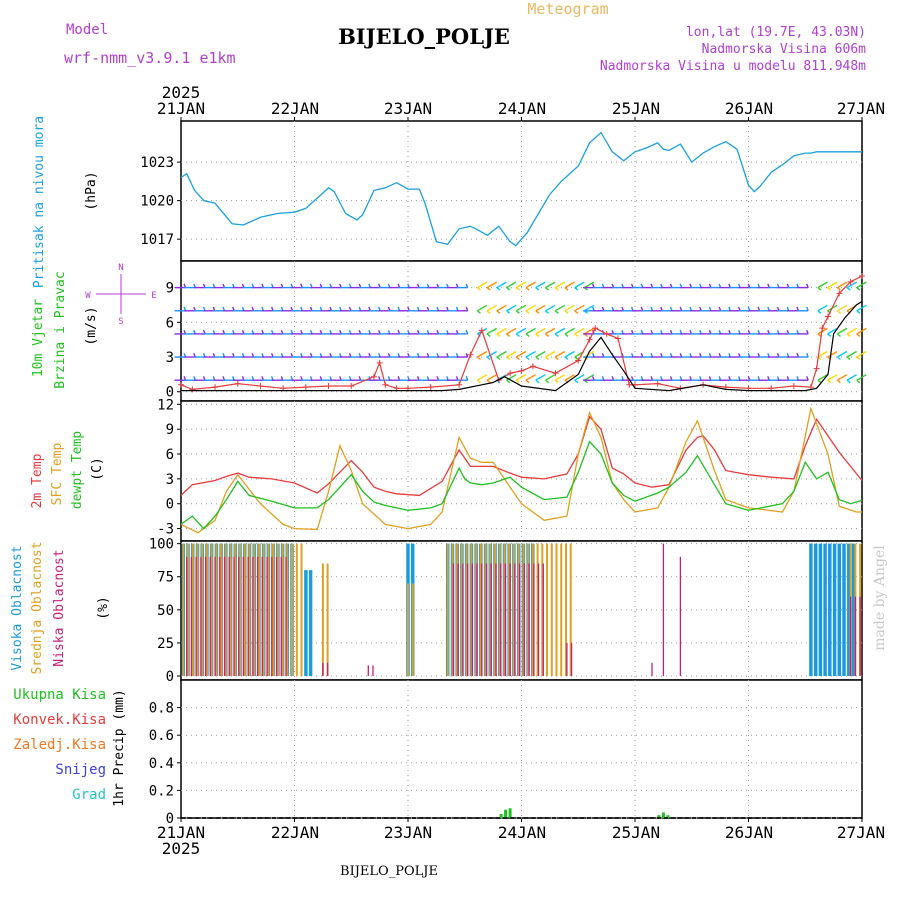  I want to click on year-label-bottom: 2025, so click(181, 848).